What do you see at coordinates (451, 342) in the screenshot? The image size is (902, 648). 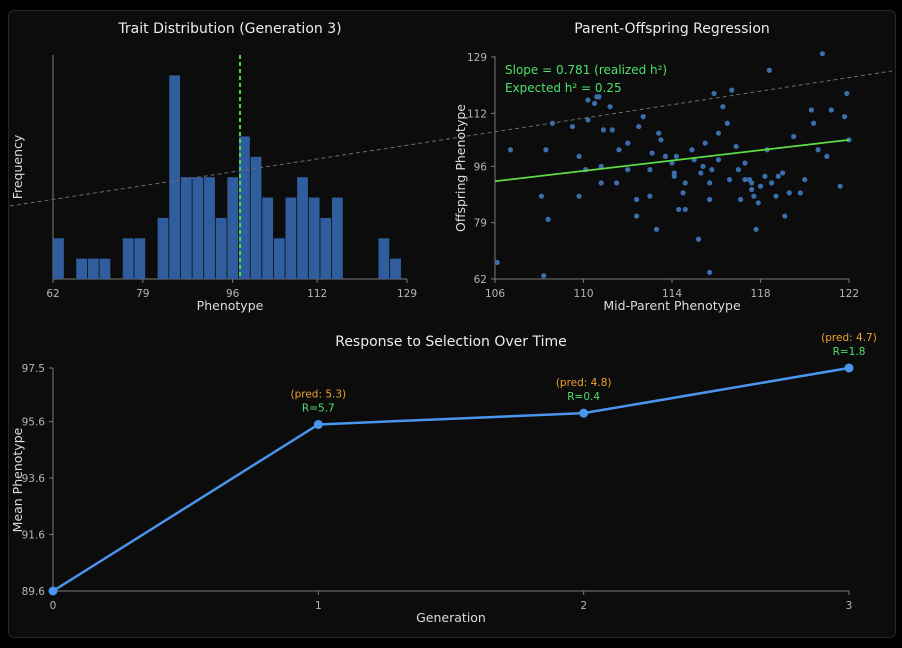 I see `response-title: Response to Selection Over Time` at bounding box center [451, 342].